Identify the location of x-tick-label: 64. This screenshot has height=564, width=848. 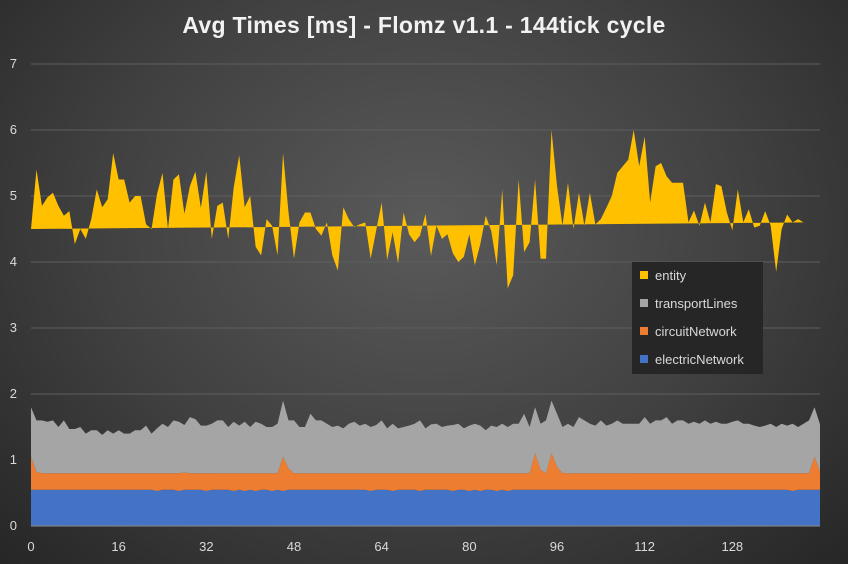
(381, 546).